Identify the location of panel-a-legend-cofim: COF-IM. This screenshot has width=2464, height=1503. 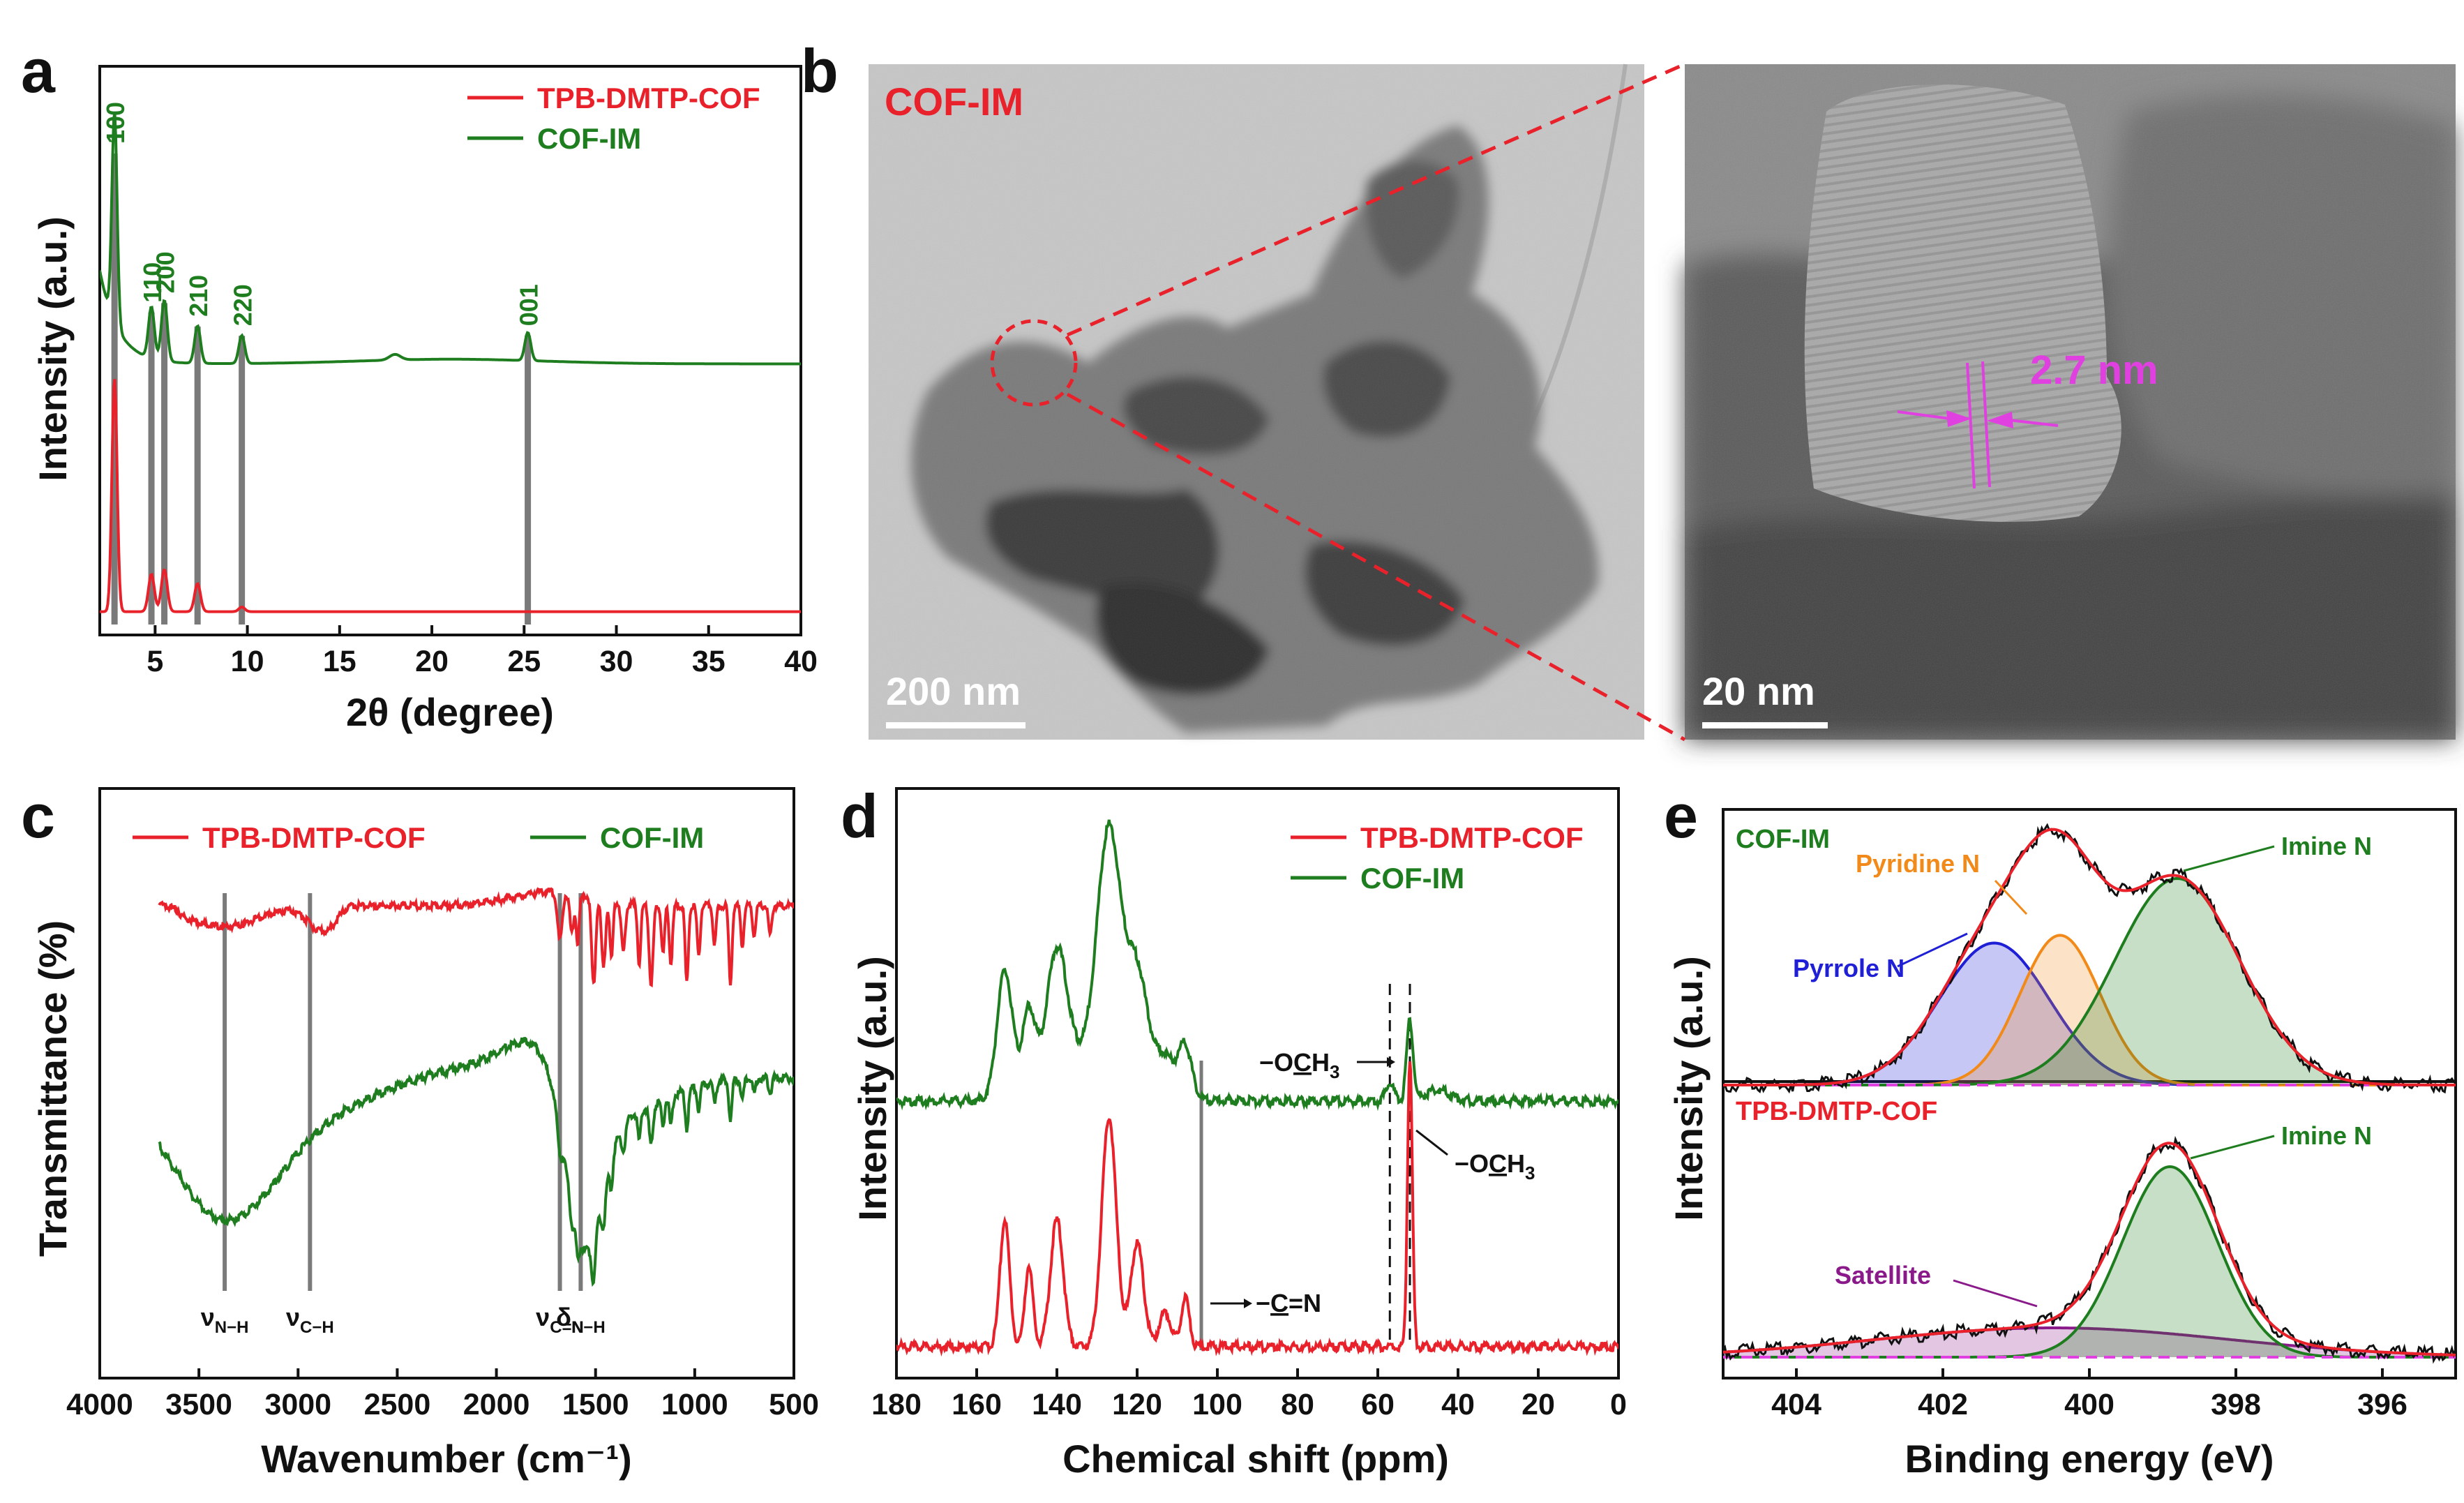
(589, 138).